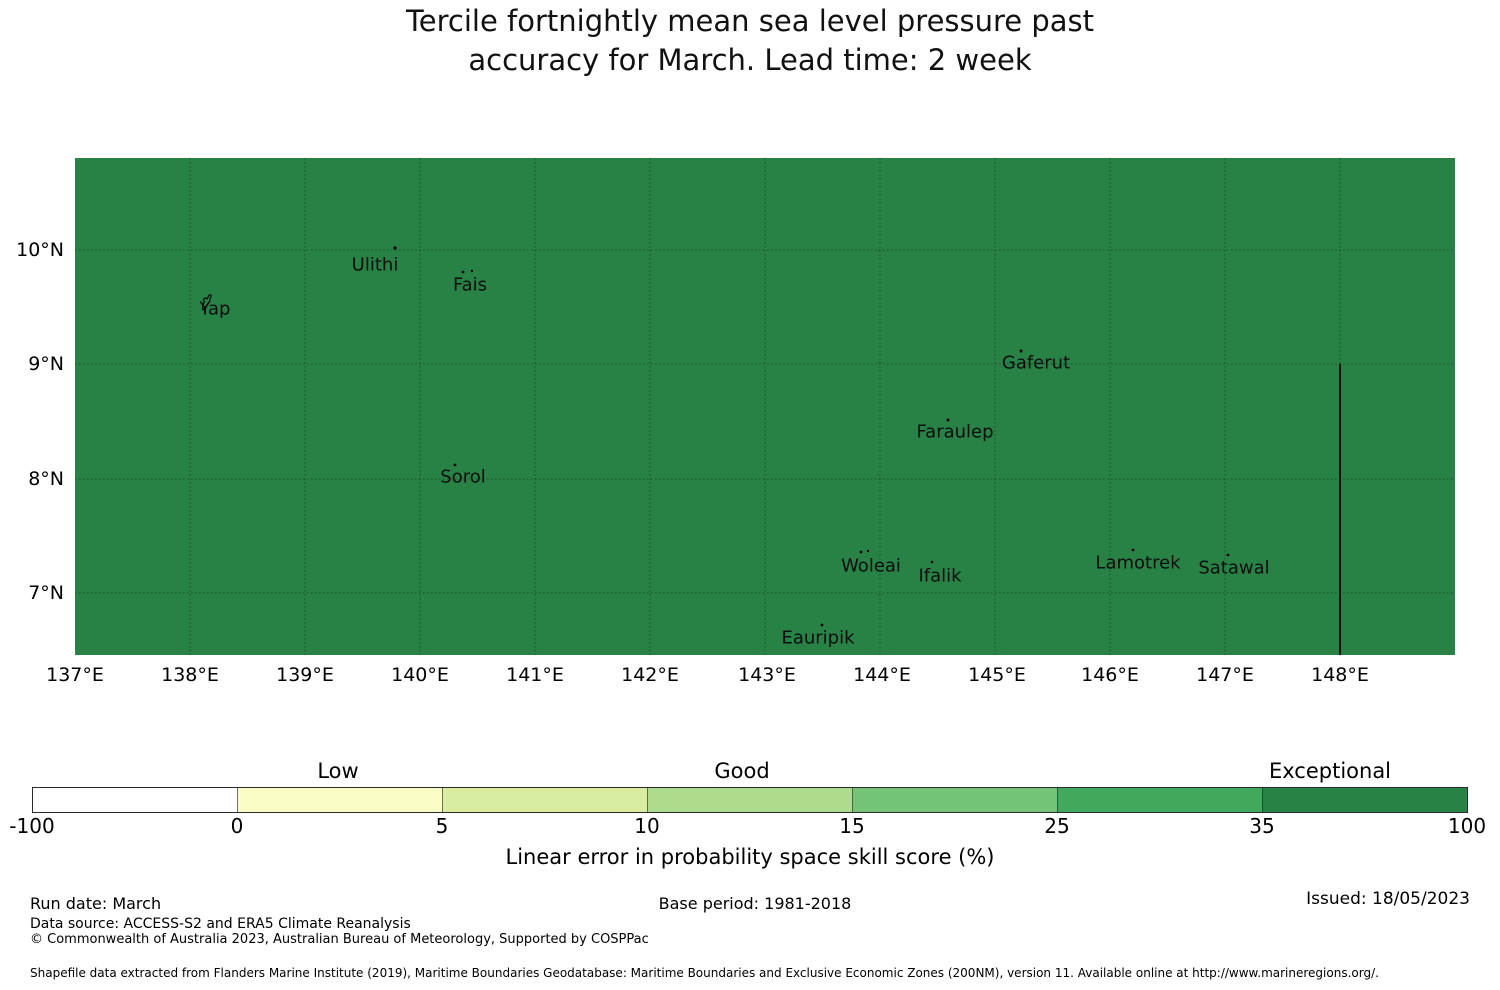 The width and height of the screenshot is (1500, 990). Describe the element at coordinates (955, 432) in the screenshot. I see `island-label-faraulep: Faraulep` at that location.